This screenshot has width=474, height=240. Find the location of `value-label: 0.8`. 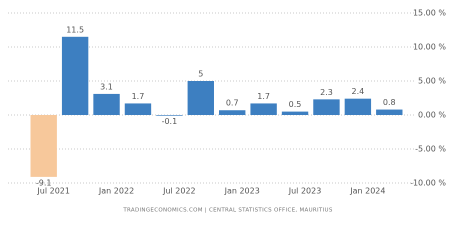

value-label: 0.8 is located at coordinates (389, 102).